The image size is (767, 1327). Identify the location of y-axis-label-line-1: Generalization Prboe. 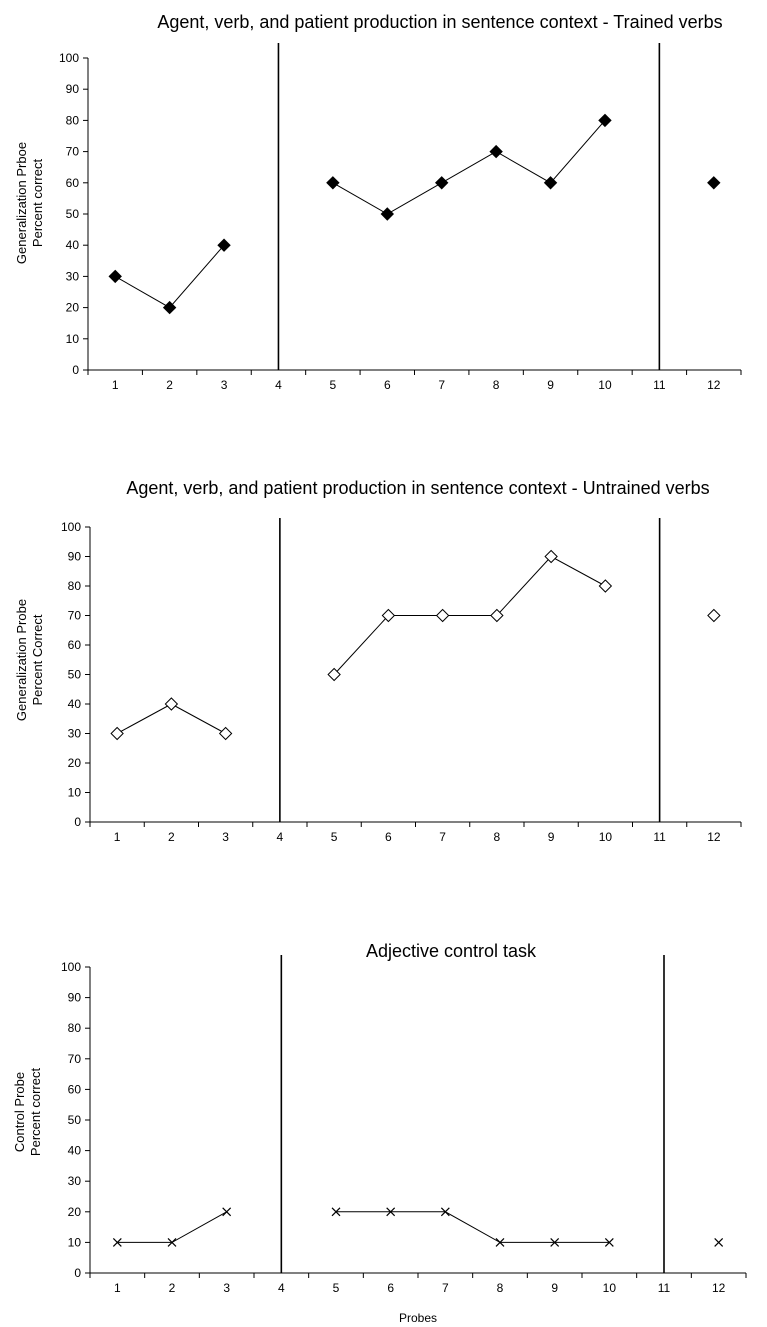
(21, 203).